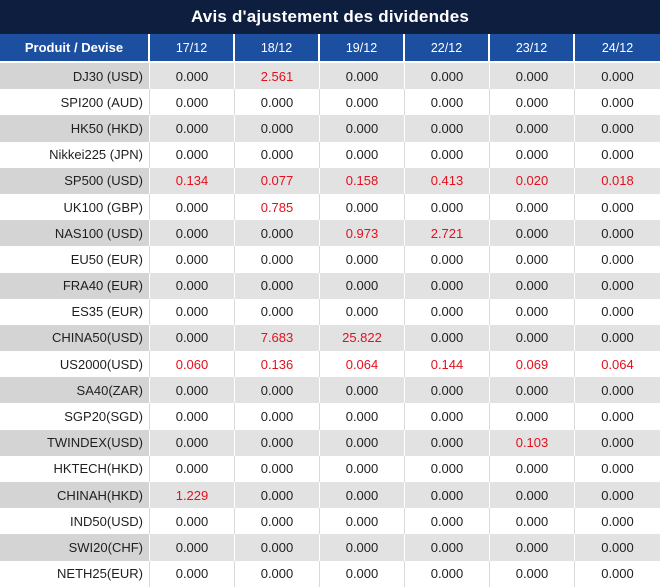  Describe the element at coordinates (532, 364) in the screenshot. I see `value-cell: 0.069` at that location.